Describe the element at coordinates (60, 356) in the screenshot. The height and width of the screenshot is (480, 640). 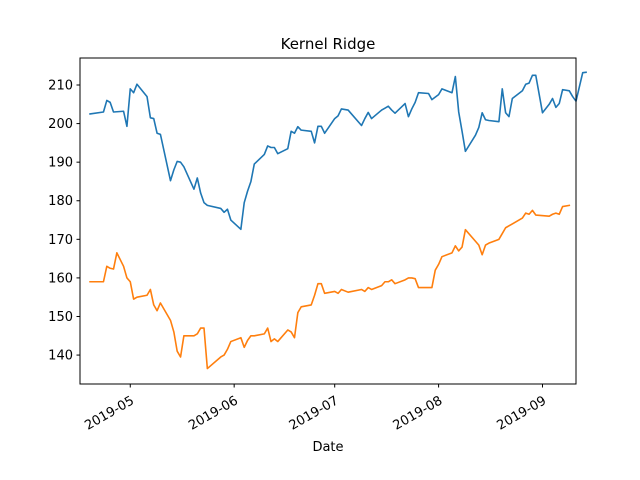
I see `y-tick-label: 140` at that location.